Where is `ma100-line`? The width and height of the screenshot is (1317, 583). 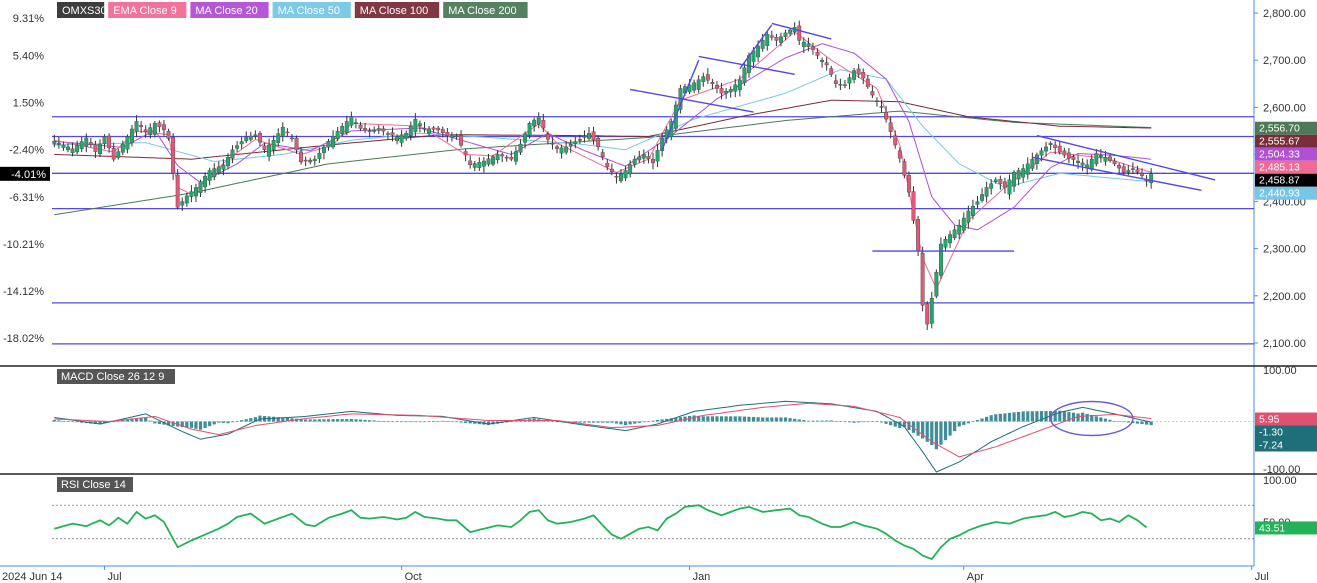
ma100-line is located at coordinates (603, 129).